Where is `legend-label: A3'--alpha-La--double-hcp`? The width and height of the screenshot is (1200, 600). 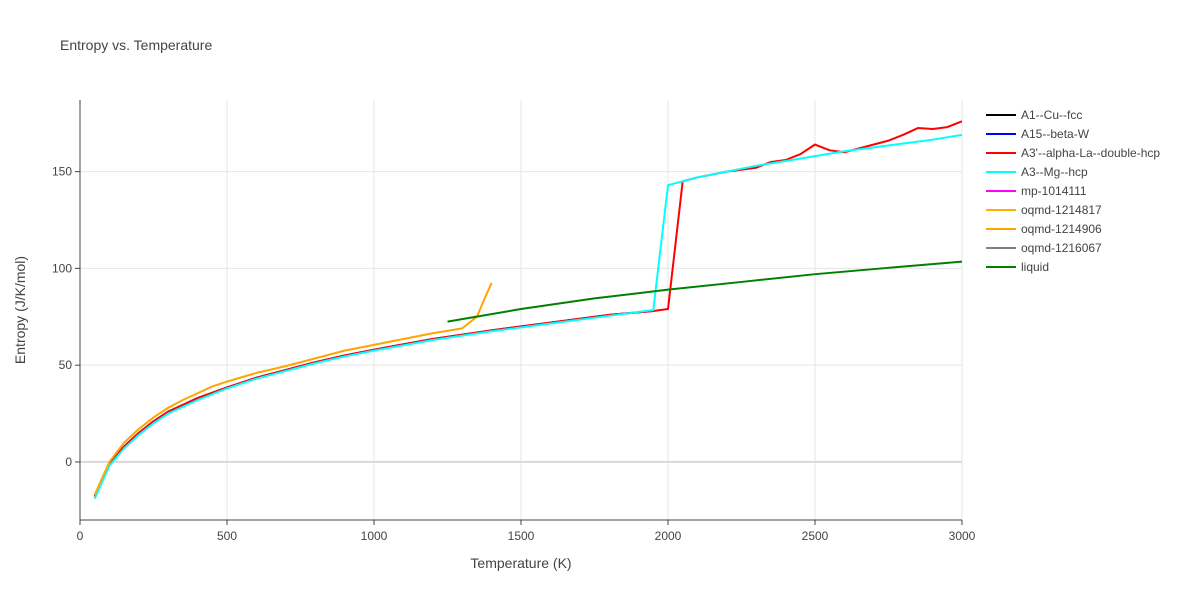 legend-label: A3'--alpha-La--double-hcp is located at coordinates (1090, 153).